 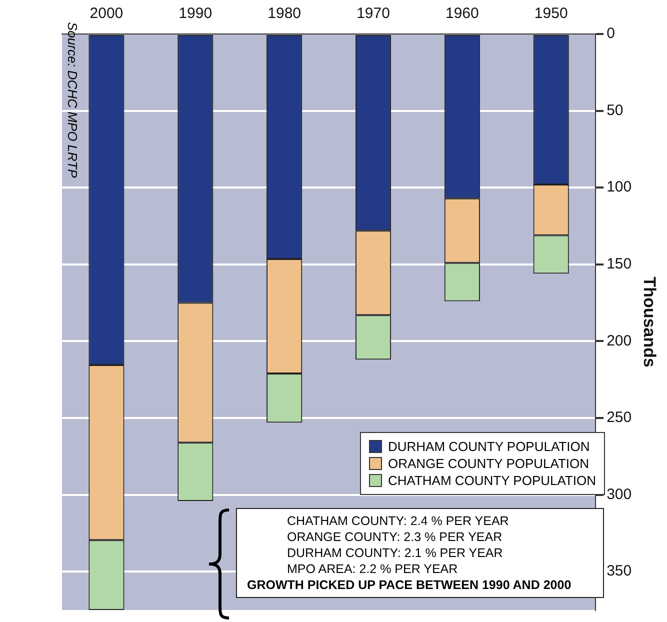 I want to click on y-tick-label: 350, so click(x=619, y=571).